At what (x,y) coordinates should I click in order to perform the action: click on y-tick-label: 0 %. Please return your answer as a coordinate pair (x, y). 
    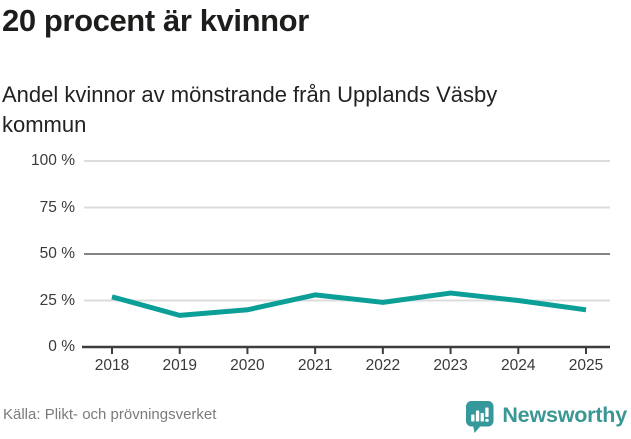
    Looking at the image, I should click on (61, 346).